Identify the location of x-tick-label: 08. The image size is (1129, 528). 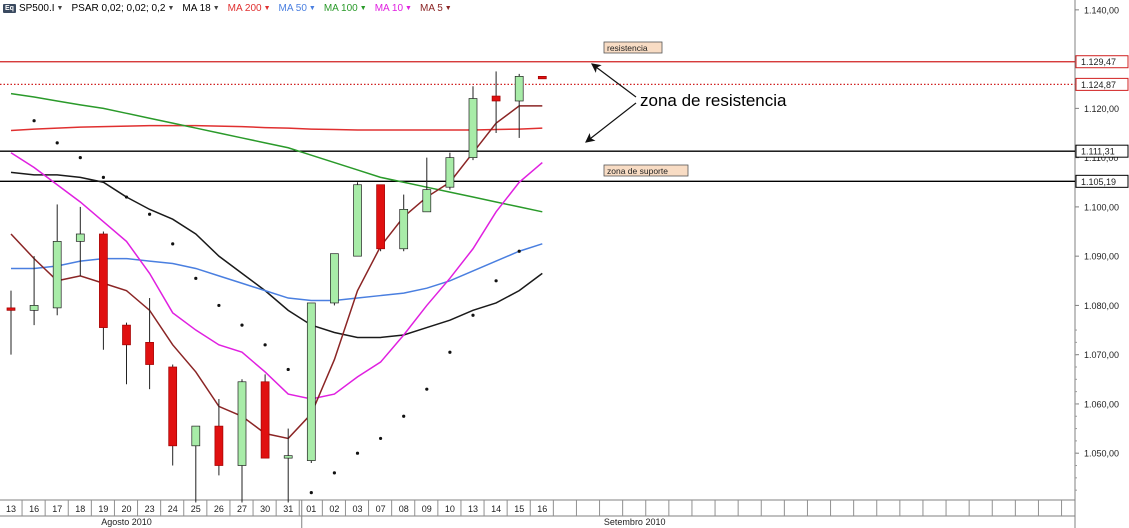
(404, 509).